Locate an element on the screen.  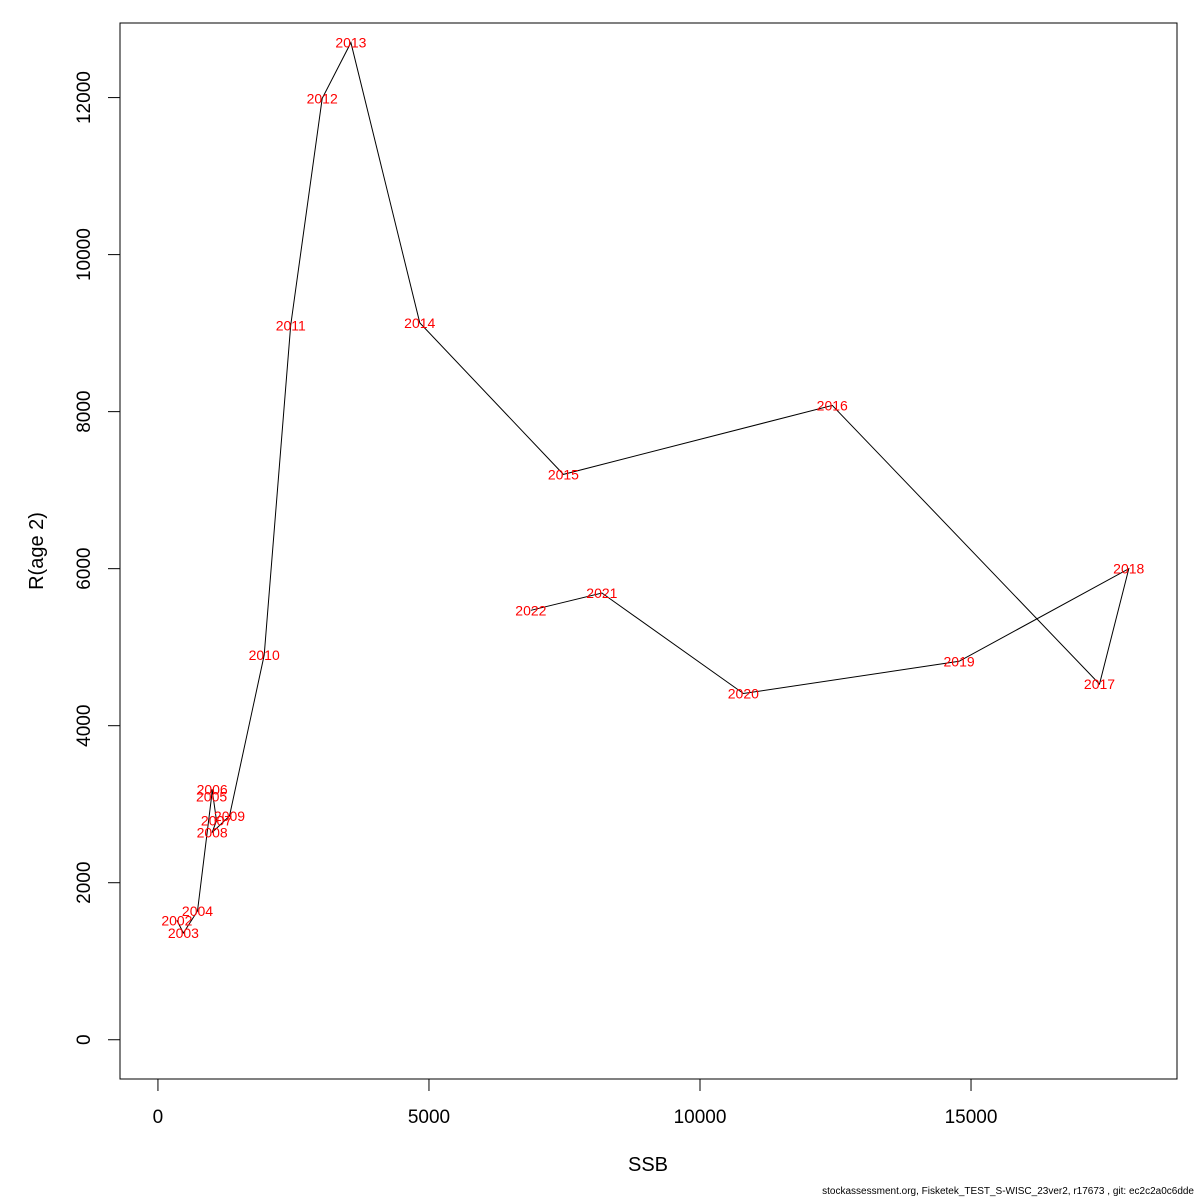
x-tick-label: 5000 is located at coordinates (429, 1117).